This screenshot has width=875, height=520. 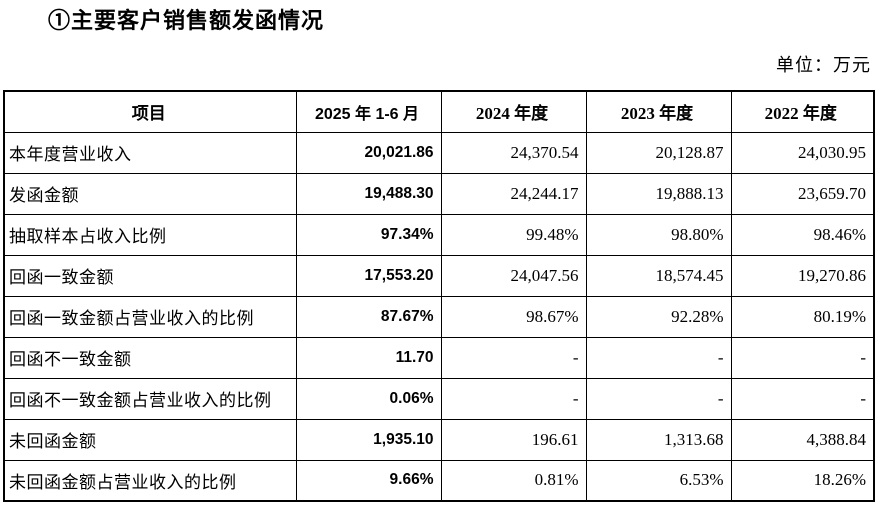 What do you see at coordinates (150, 275) in the screenshot?
I see `row-label: 回函一致金额` at bounding box center [150, 275].